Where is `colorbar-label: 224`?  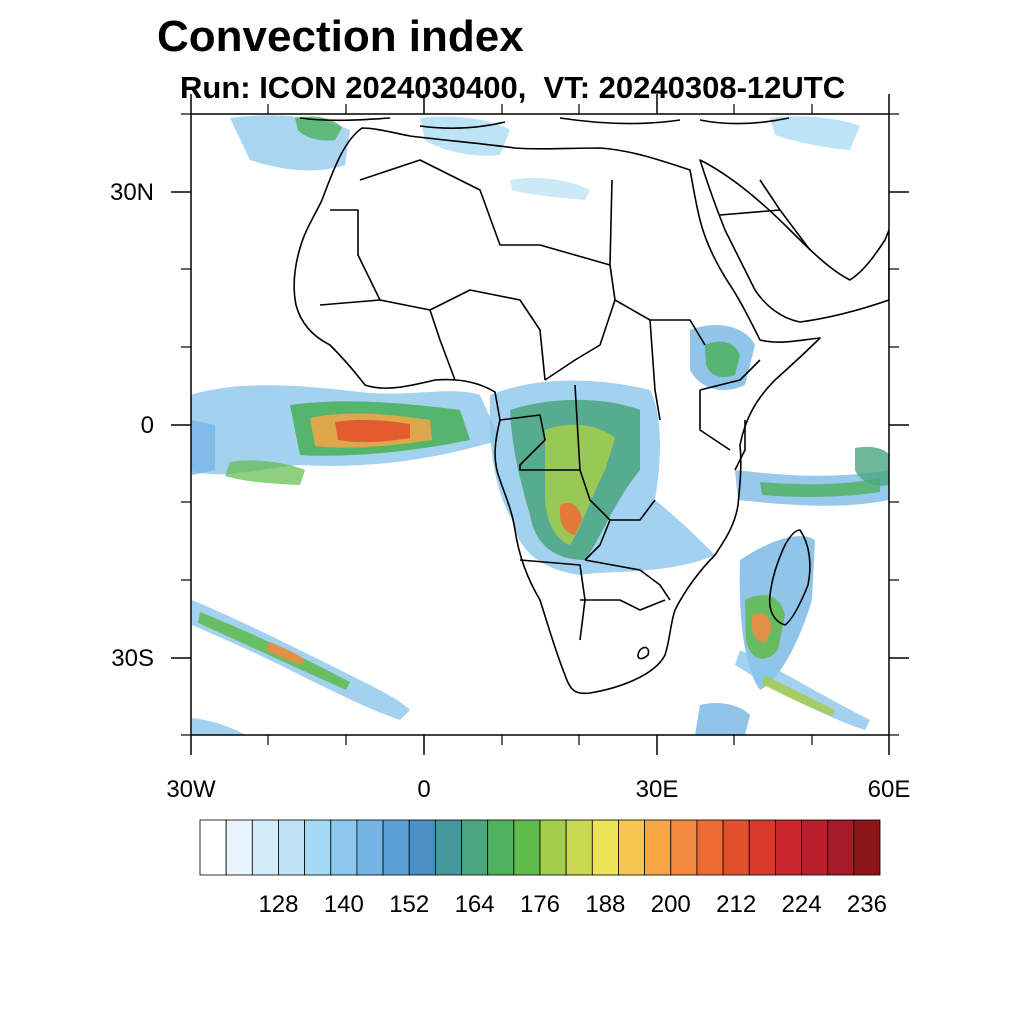
colorbar-label: 224 is located at coordinates (802, 904).